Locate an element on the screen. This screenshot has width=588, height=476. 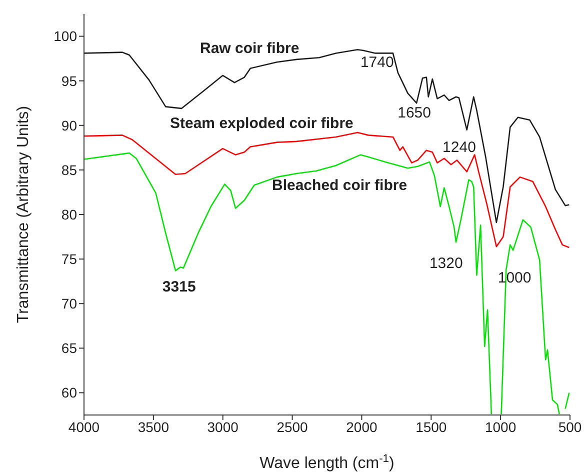
annotation: 1650 is located at coordinates (414, 113).